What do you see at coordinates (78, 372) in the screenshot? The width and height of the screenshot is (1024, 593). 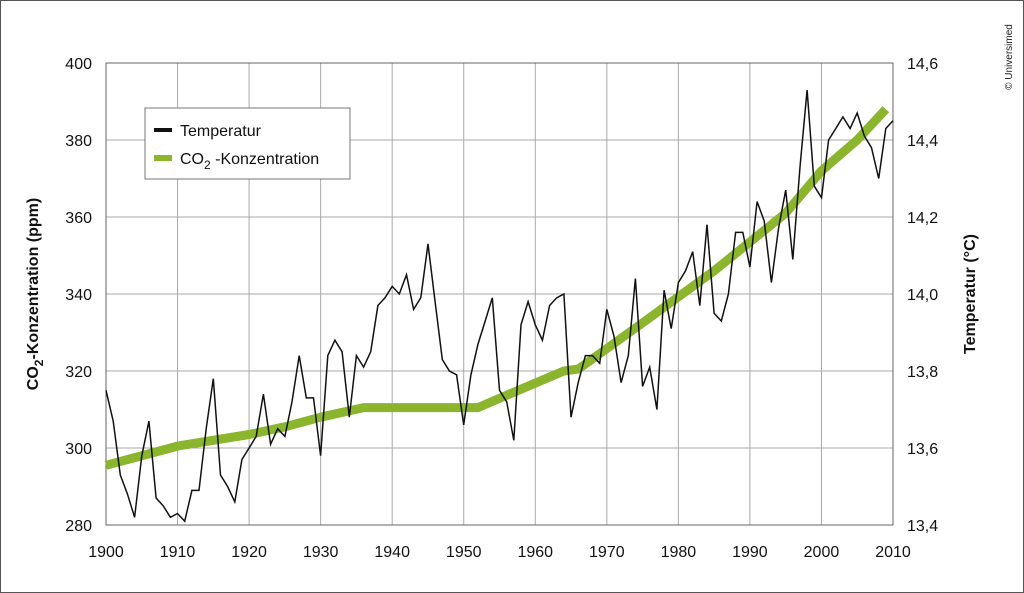 I see `y-left-tick-label: 320` at bounding box center [78, 372].